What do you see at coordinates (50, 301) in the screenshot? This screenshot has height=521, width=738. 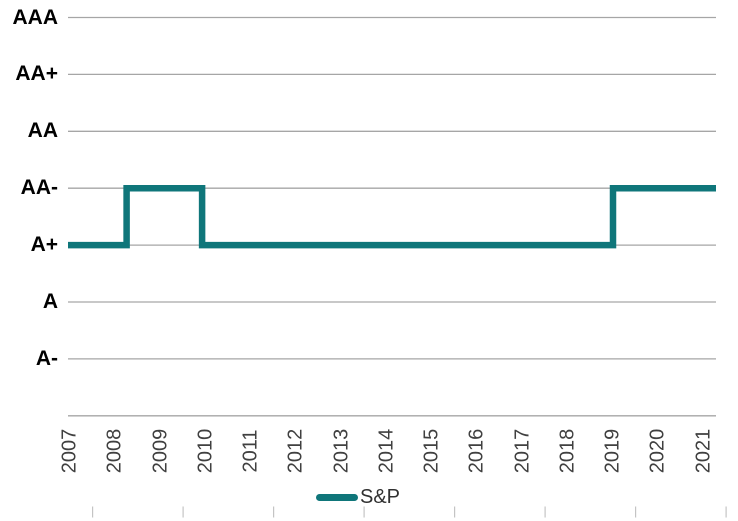 I see `y-axis-label: A` at bounding box center [50, 301].